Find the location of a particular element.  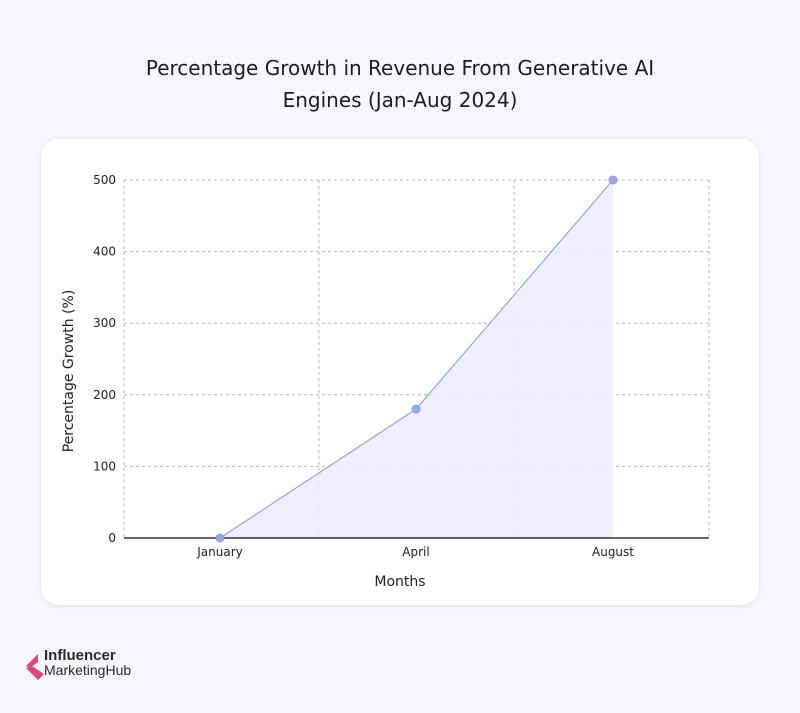

x-tick-label: April is located at coordinates (415, 552).